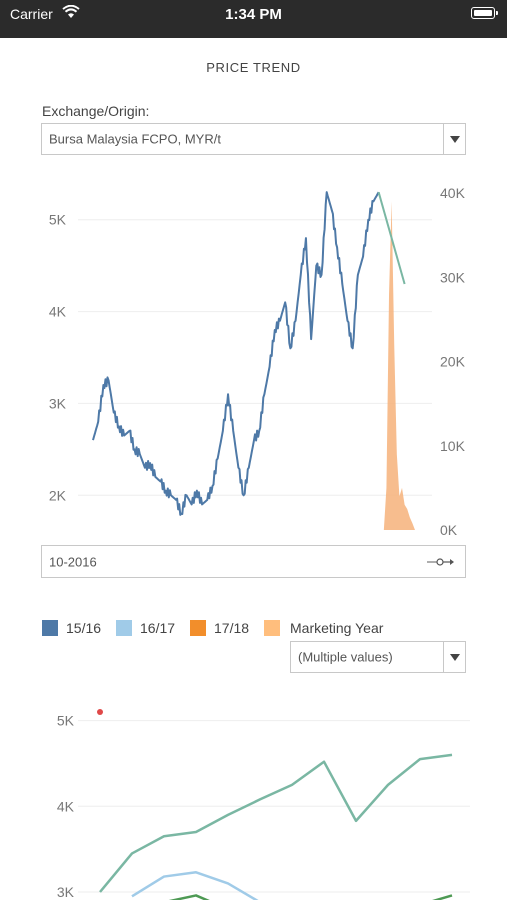 This screenshot has width=507, height=900. What do you see at coordinates (100, 712) in the screenshot?
I see `data-point` at bounding box center [100, 712].